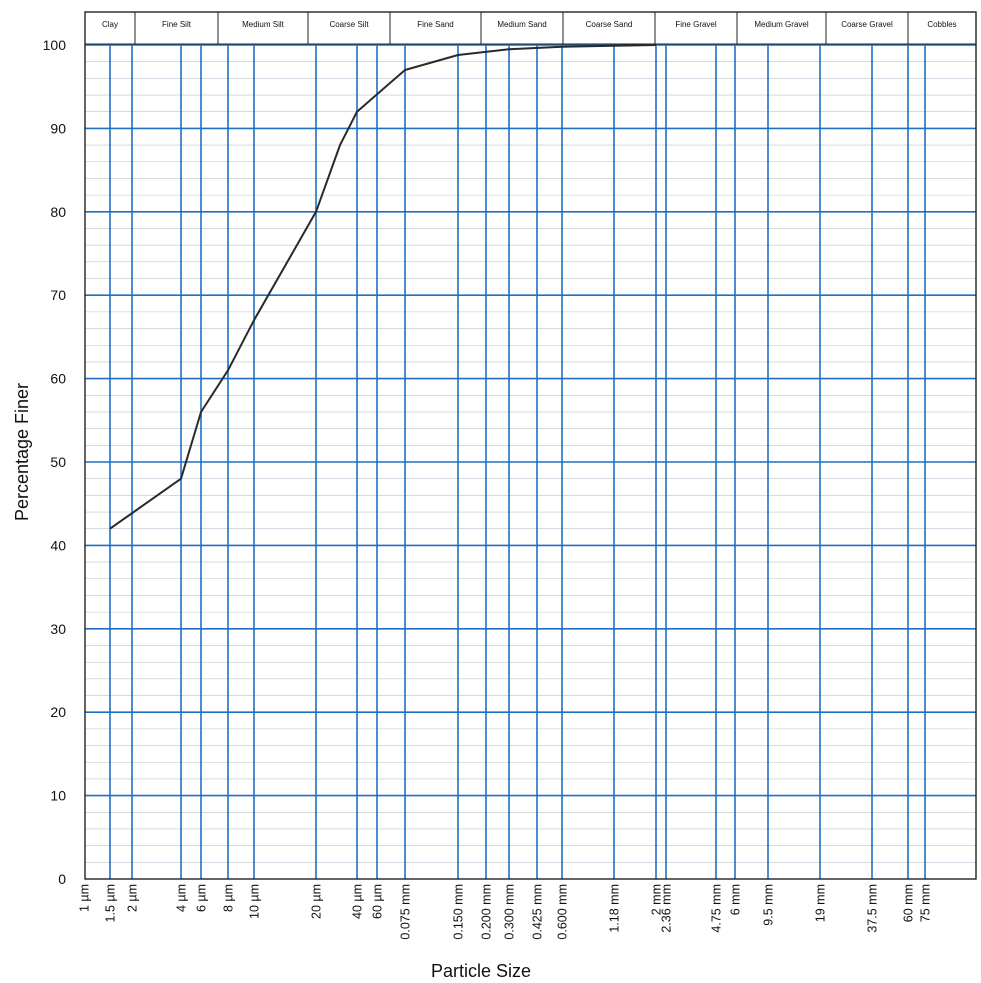 Image resolution: width=981 pixels, height=983 pixels. What do you see at coordinates (435, 24) in the screenshot?
I see `size-band-label: Fine Sand` at bounding box center [435, 24].